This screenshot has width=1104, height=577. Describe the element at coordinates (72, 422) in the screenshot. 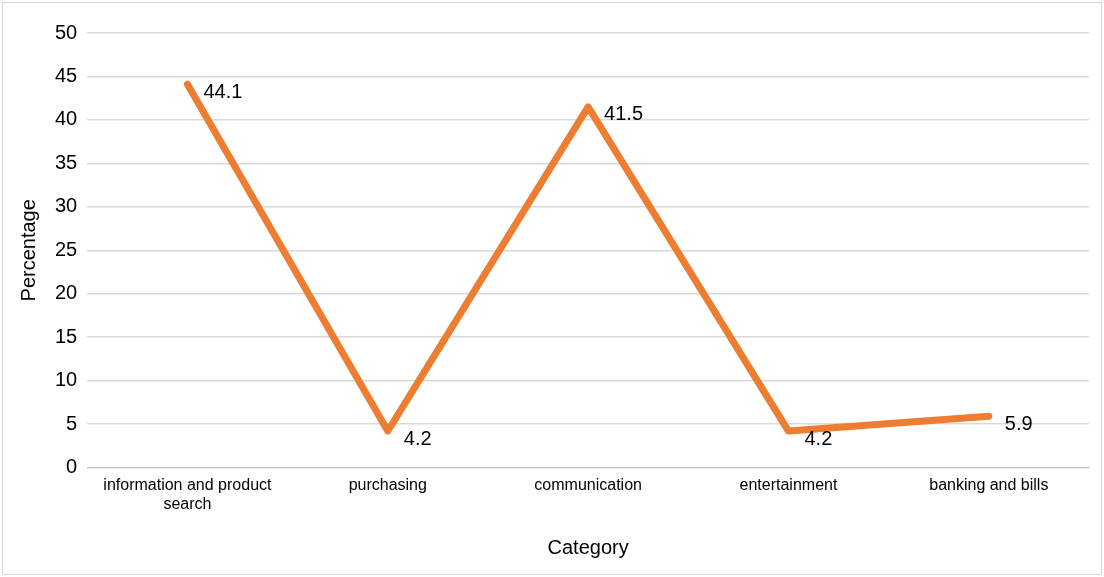

I see `y-tick-label: 5` at that location.